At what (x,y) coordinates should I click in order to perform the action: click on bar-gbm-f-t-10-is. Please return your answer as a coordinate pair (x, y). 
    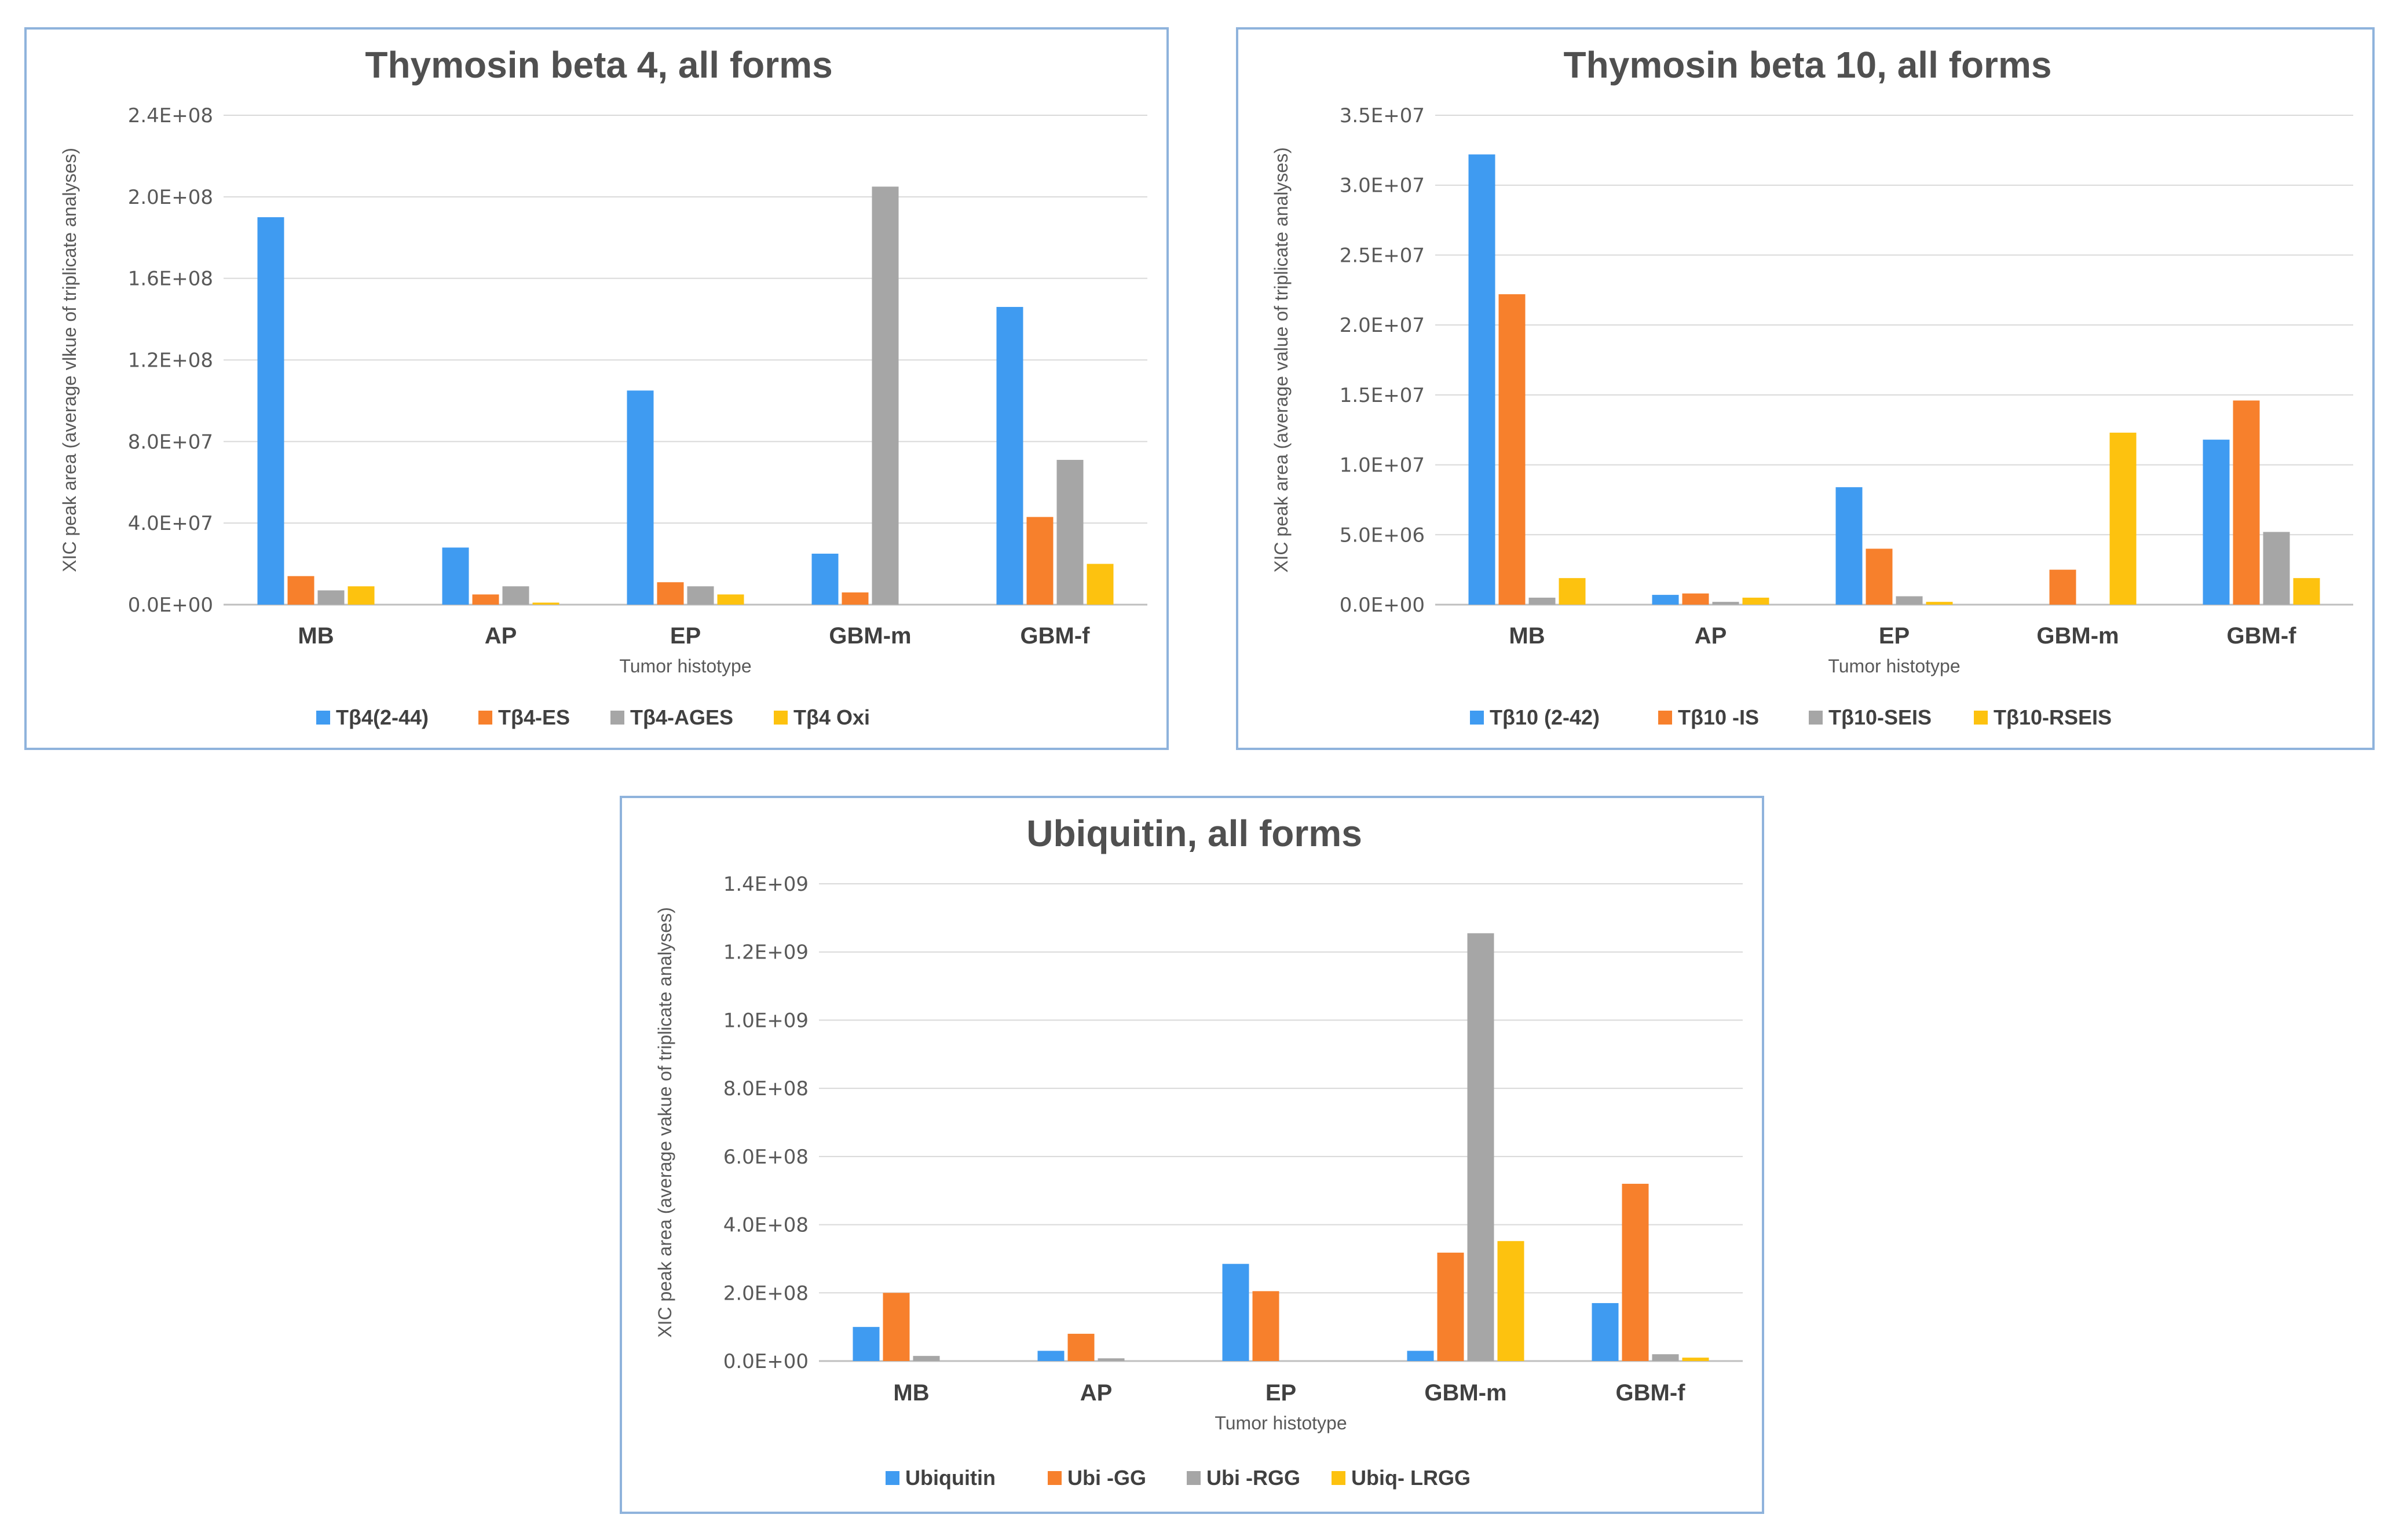
    Looking at the image, I should click on (2246, 502).